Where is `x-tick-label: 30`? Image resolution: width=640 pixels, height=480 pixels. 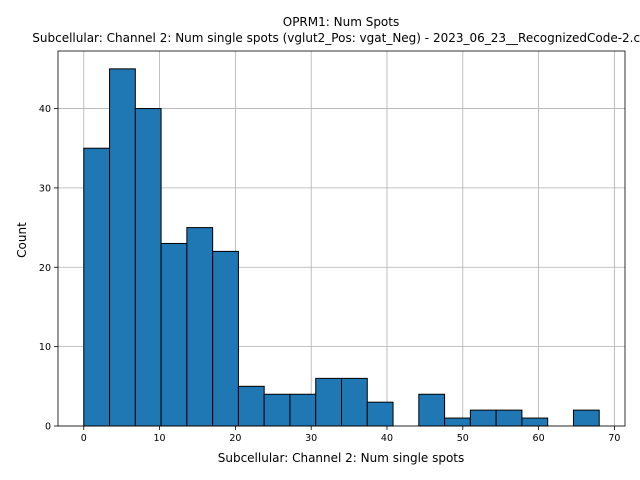
x-tick-label: 30 is located at coordinates (311, 438).